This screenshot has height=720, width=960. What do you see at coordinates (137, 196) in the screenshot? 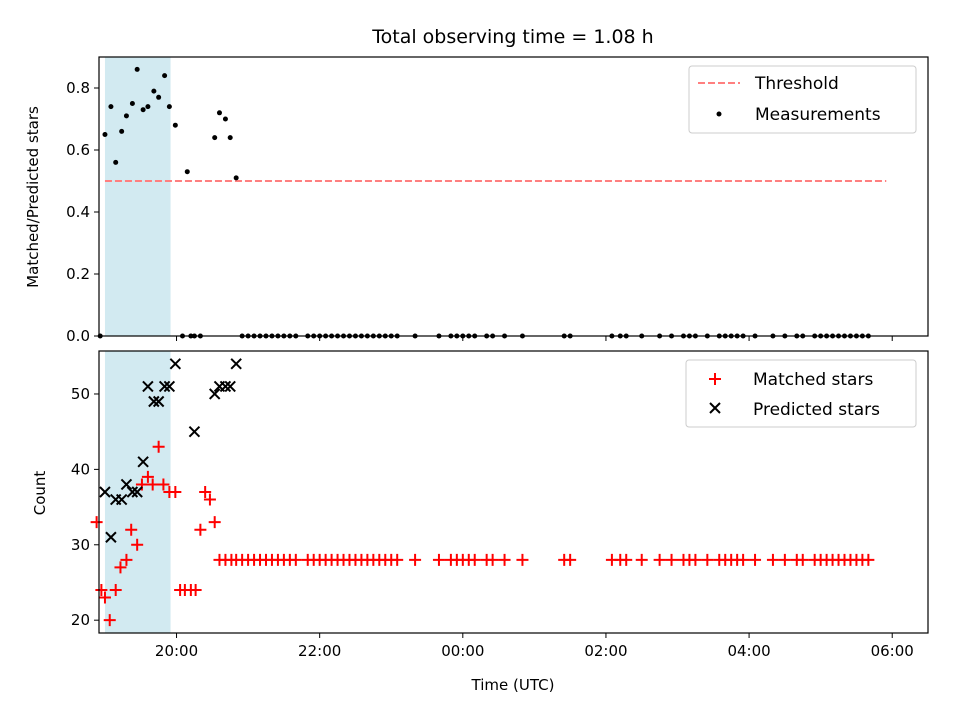
I see `observing-window-span` at bounding box center [137, 196].